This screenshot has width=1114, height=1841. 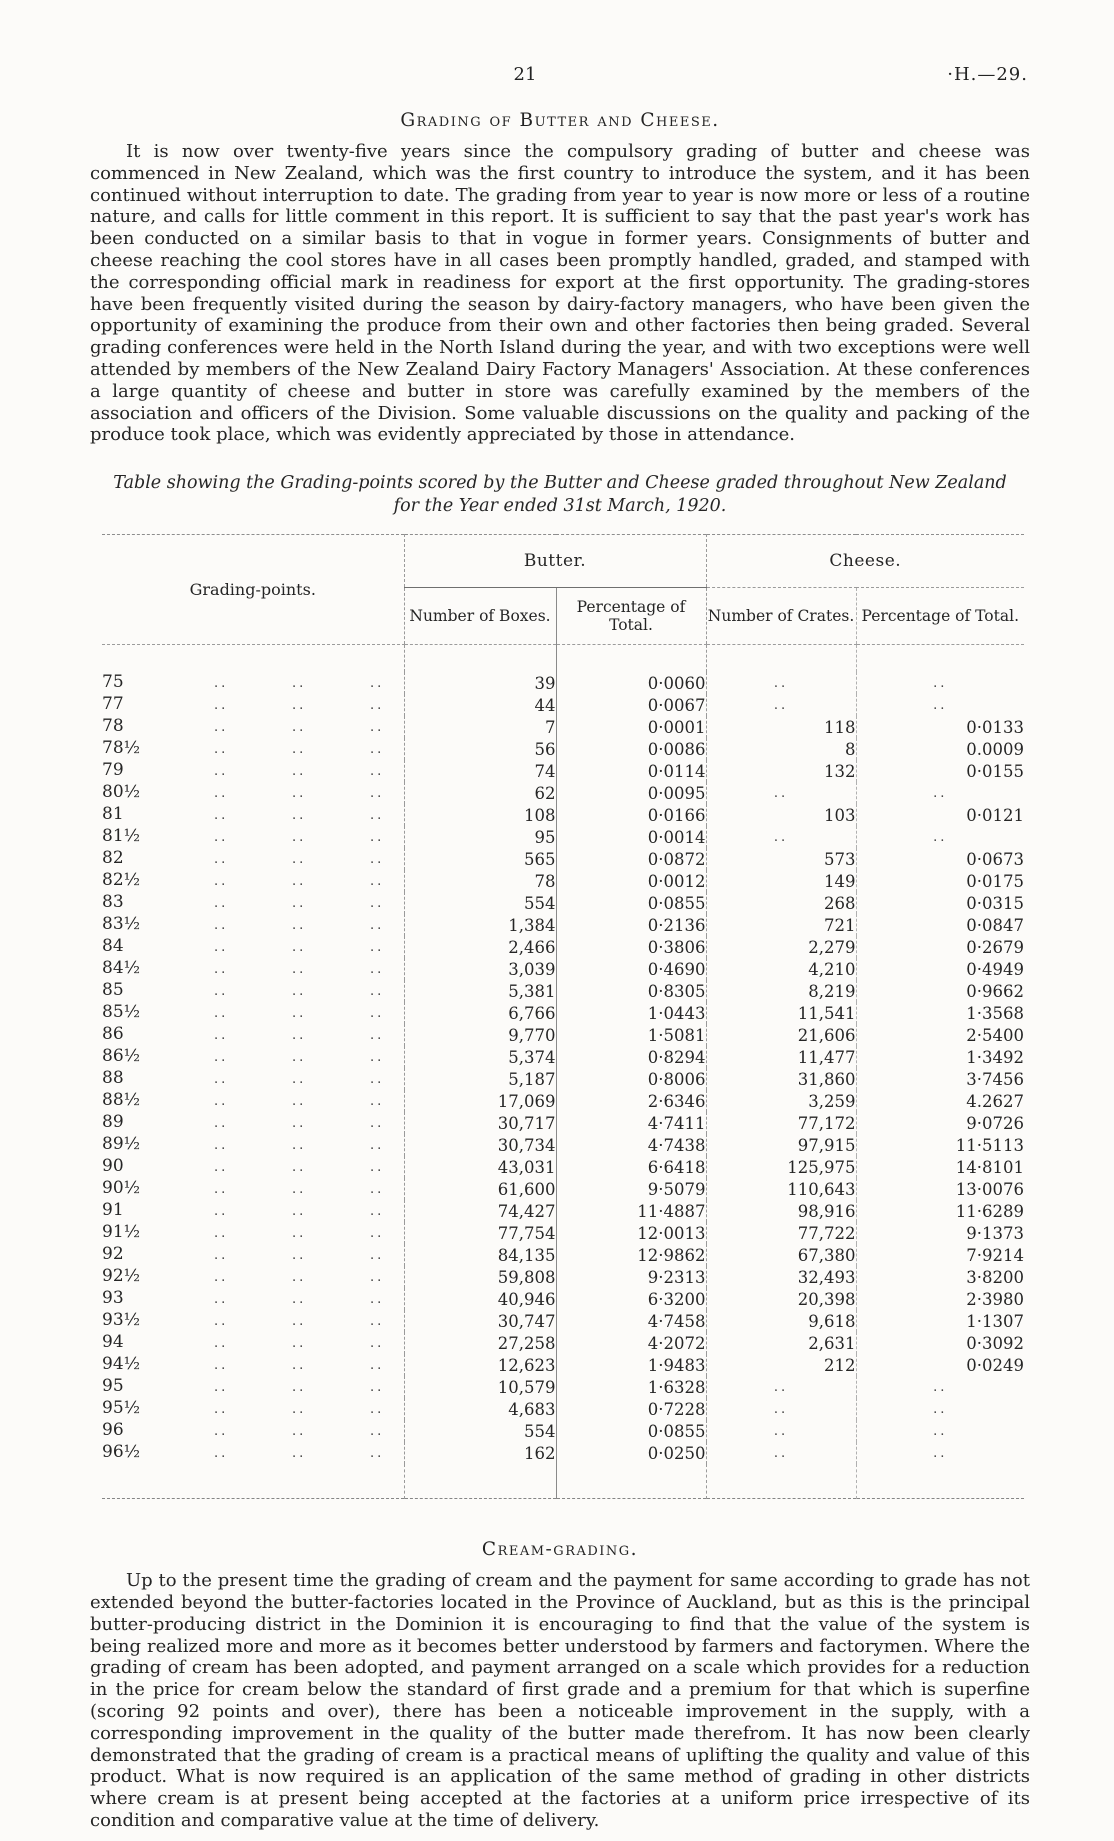 I want to click on butter-percentage-value: 0·0001, so click(x=631, y=727).